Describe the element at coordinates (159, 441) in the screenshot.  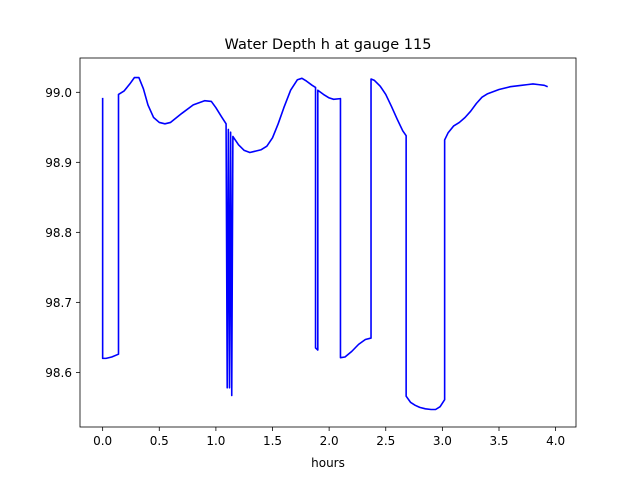
I see `x-tick-label: 0.5` at that location.